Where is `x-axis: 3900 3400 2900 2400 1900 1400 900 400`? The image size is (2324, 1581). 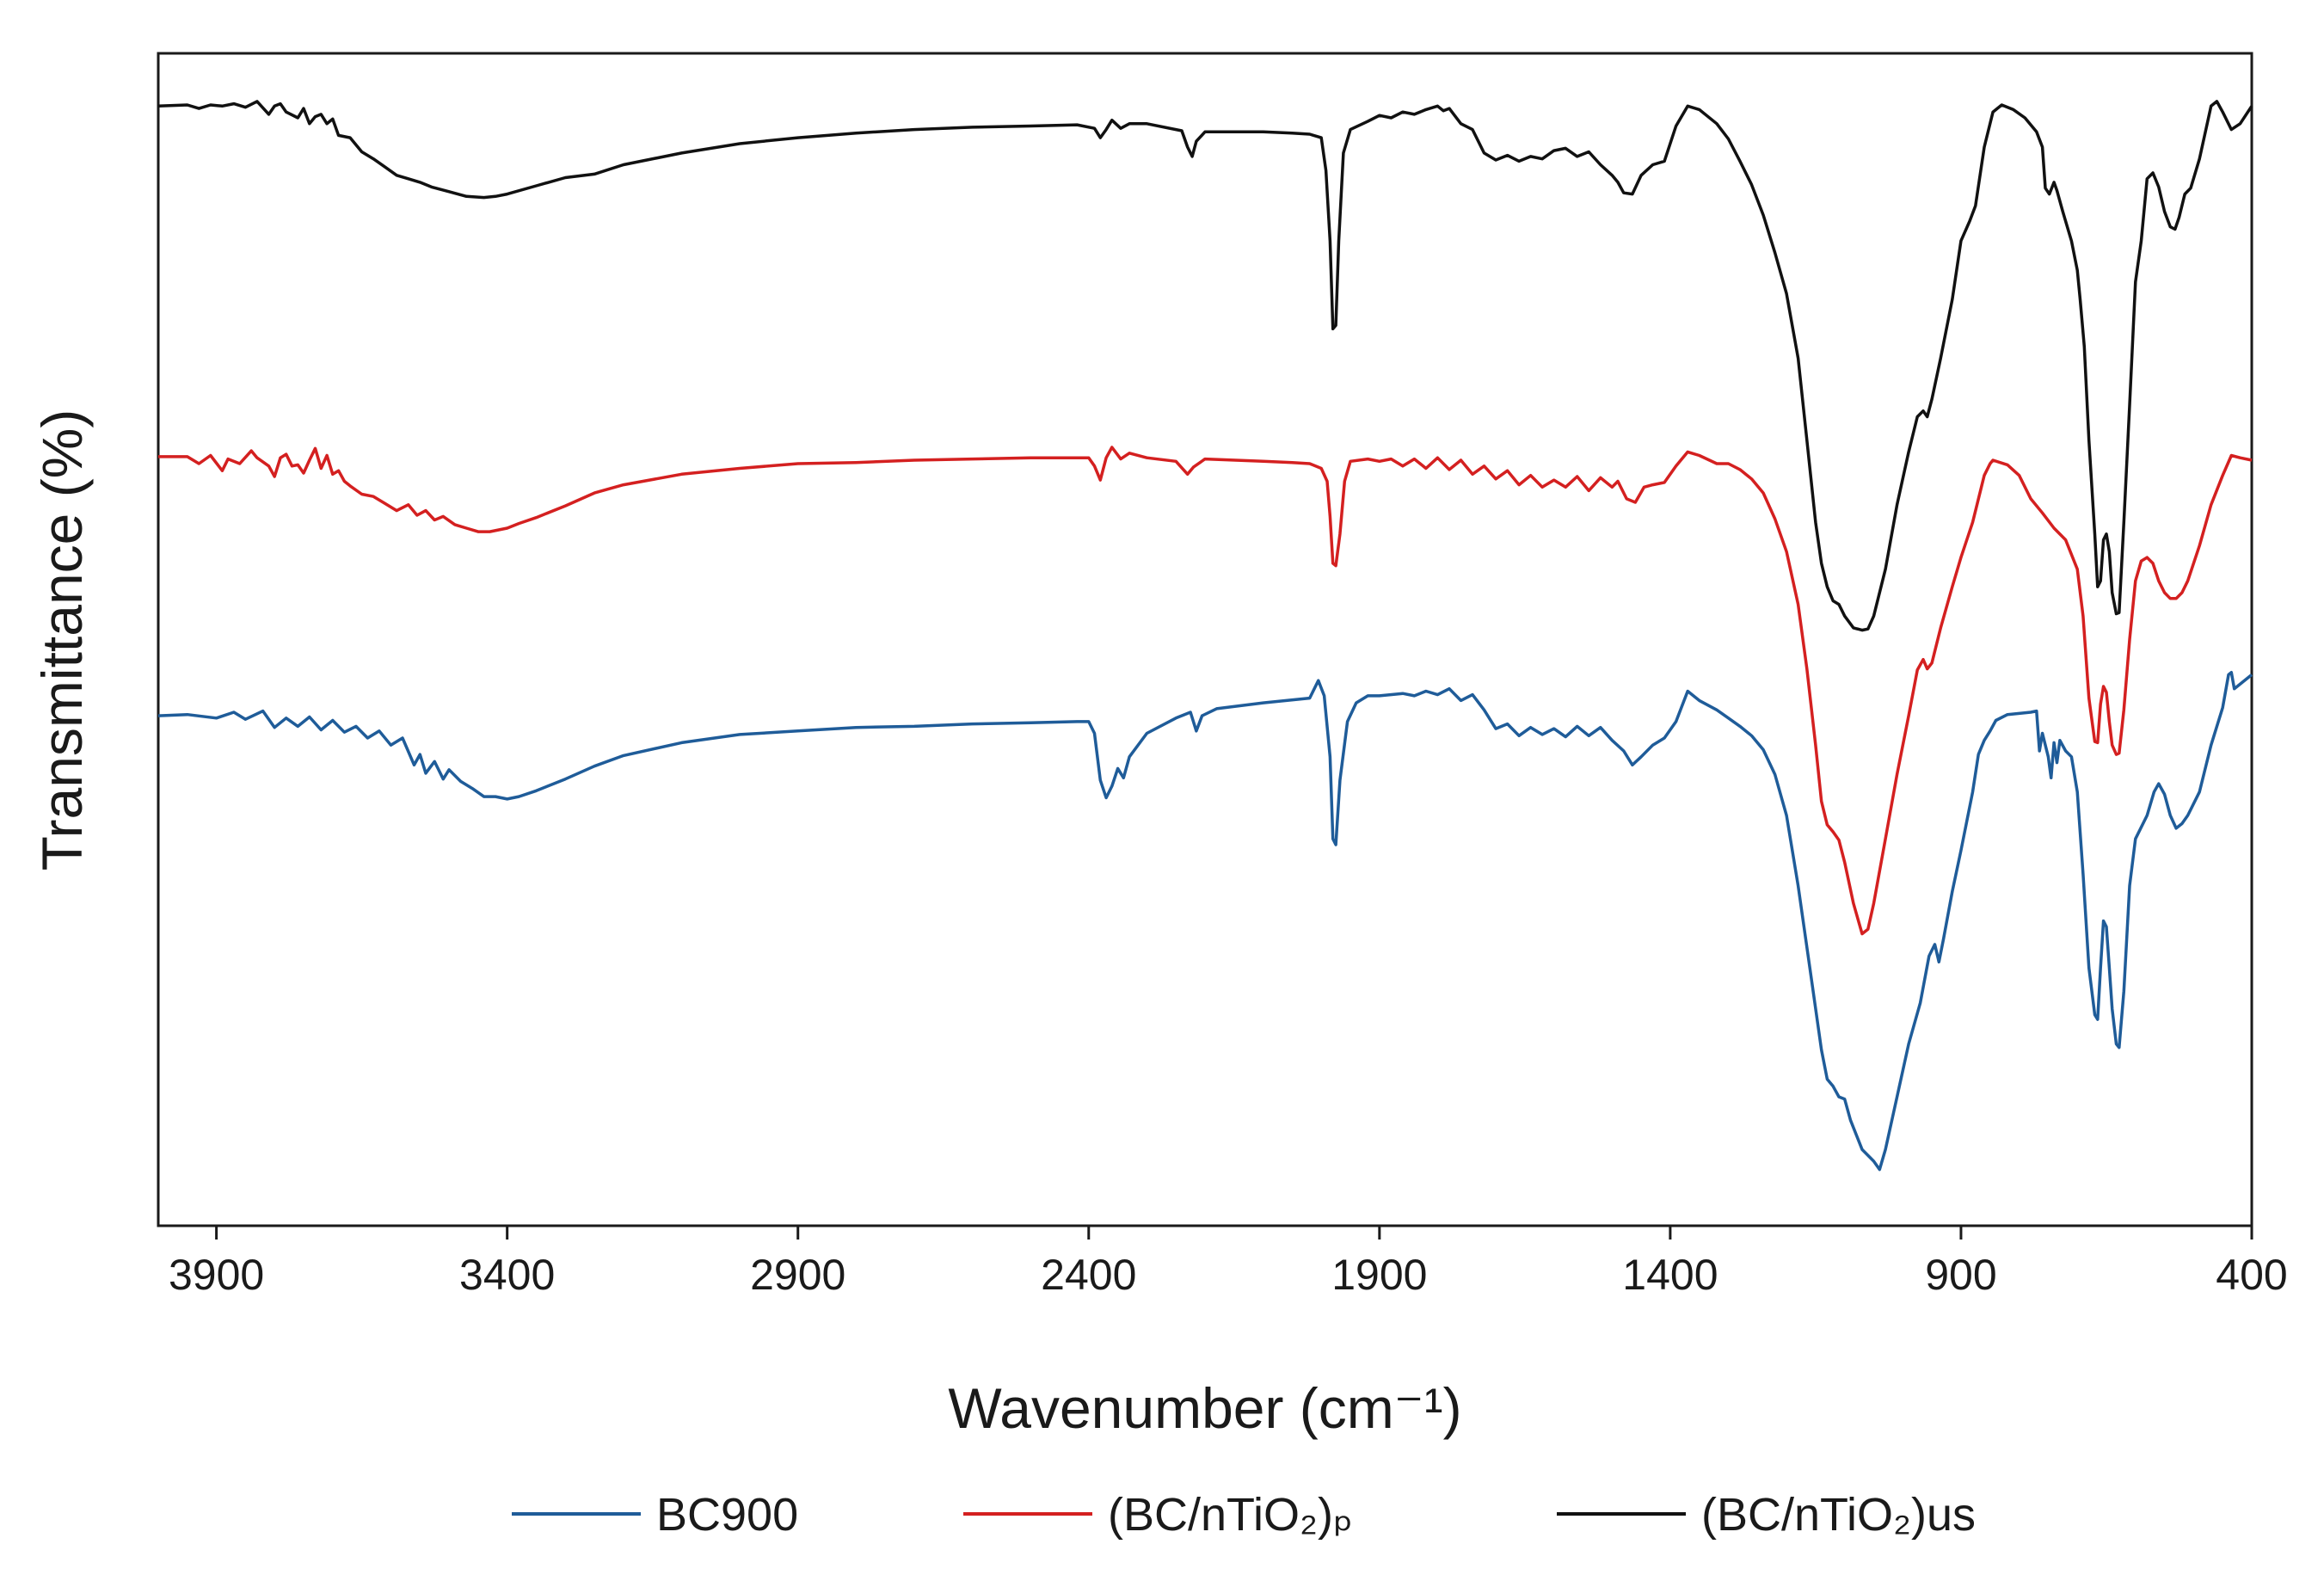
x-axis: 3900 3400 2900 2400 1900 1400 900 400 is located at coordinates (1228, 1262).